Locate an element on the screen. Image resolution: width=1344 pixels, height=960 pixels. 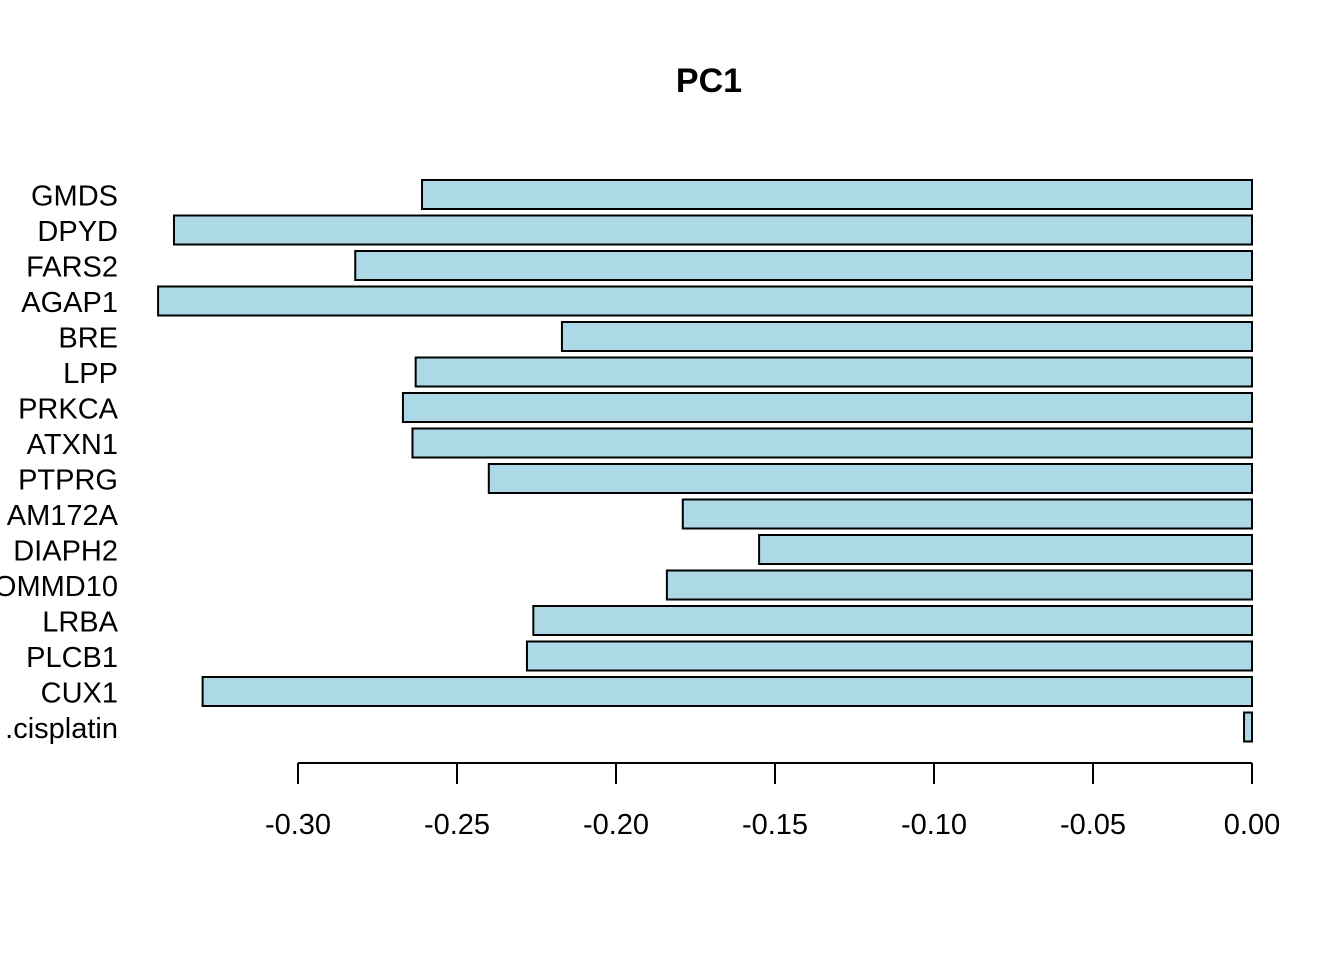
x-tick-label-0-25: -0.25 is located at coordinates (457, 825).